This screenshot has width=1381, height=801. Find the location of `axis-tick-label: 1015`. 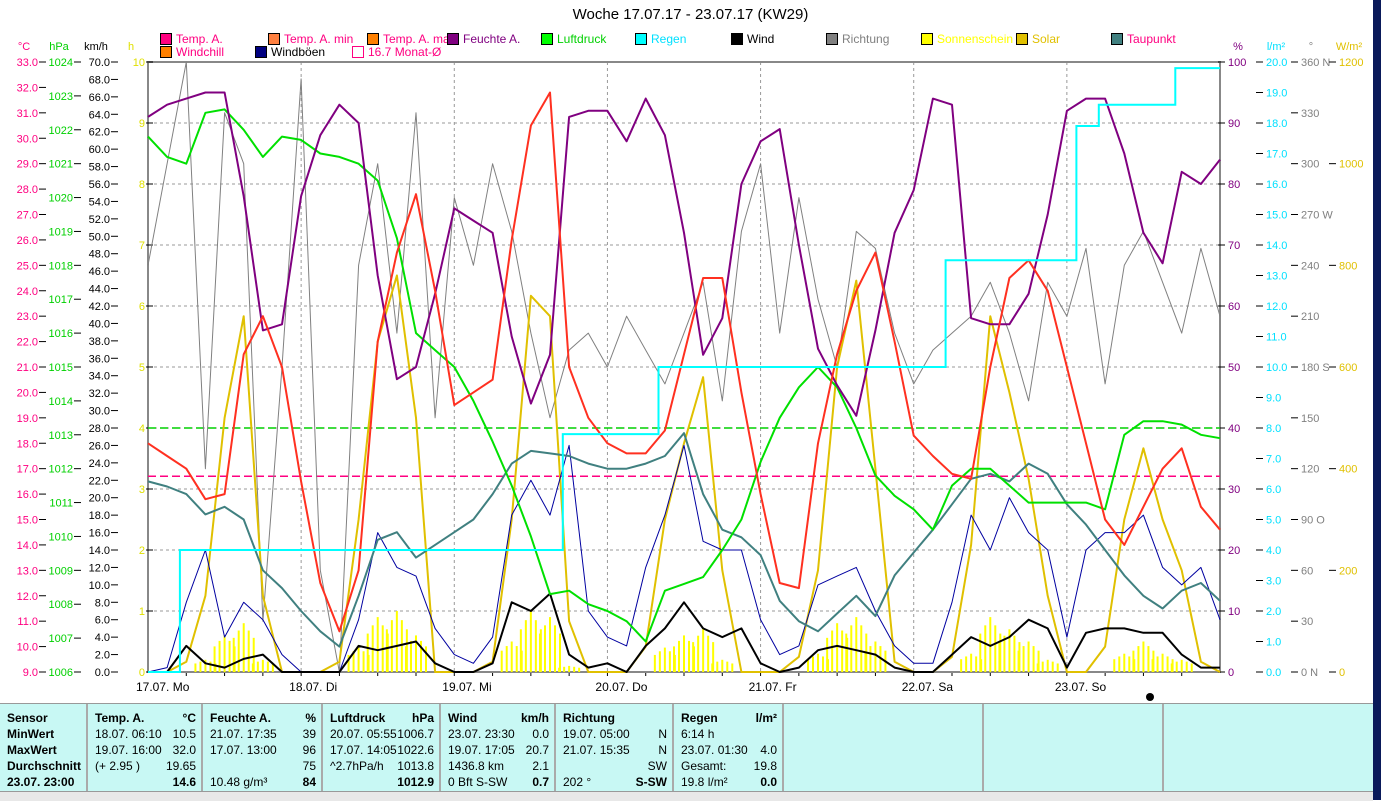

axis-tick-label: 1015 is located at coordinates (61, 368).